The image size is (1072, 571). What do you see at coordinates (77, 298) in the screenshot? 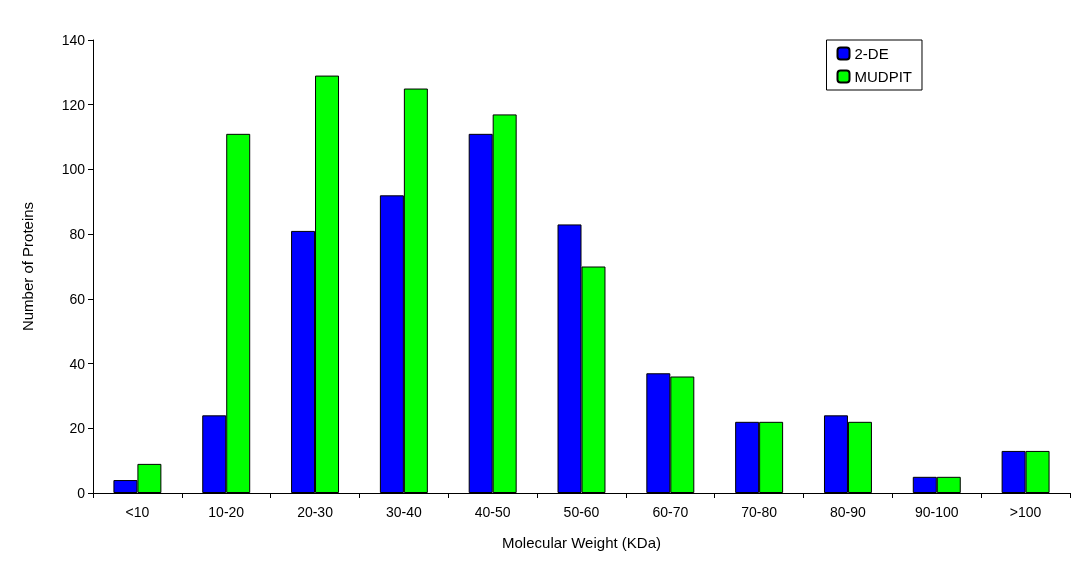
I see `y-tick-label: 60` at bounding box center [77, 298].